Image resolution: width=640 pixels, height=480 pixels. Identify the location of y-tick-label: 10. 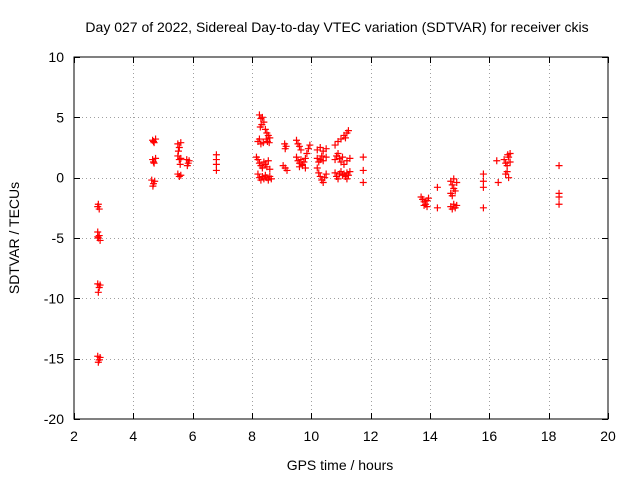
(56, 57).